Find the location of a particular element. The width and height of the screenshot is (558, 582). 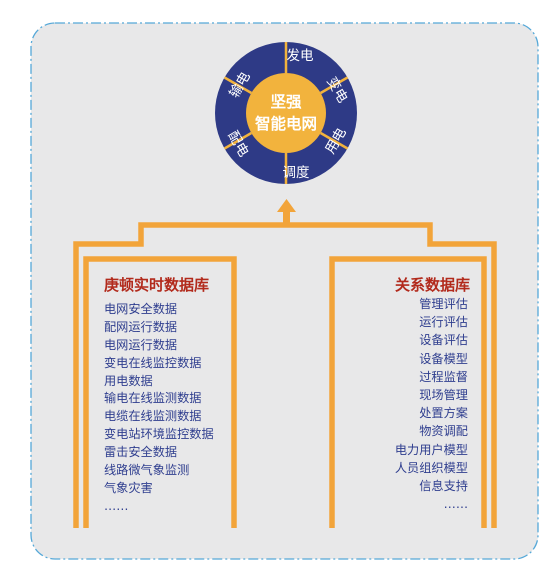

list-item: 气象灾害 is located at coordinates (128, 487).